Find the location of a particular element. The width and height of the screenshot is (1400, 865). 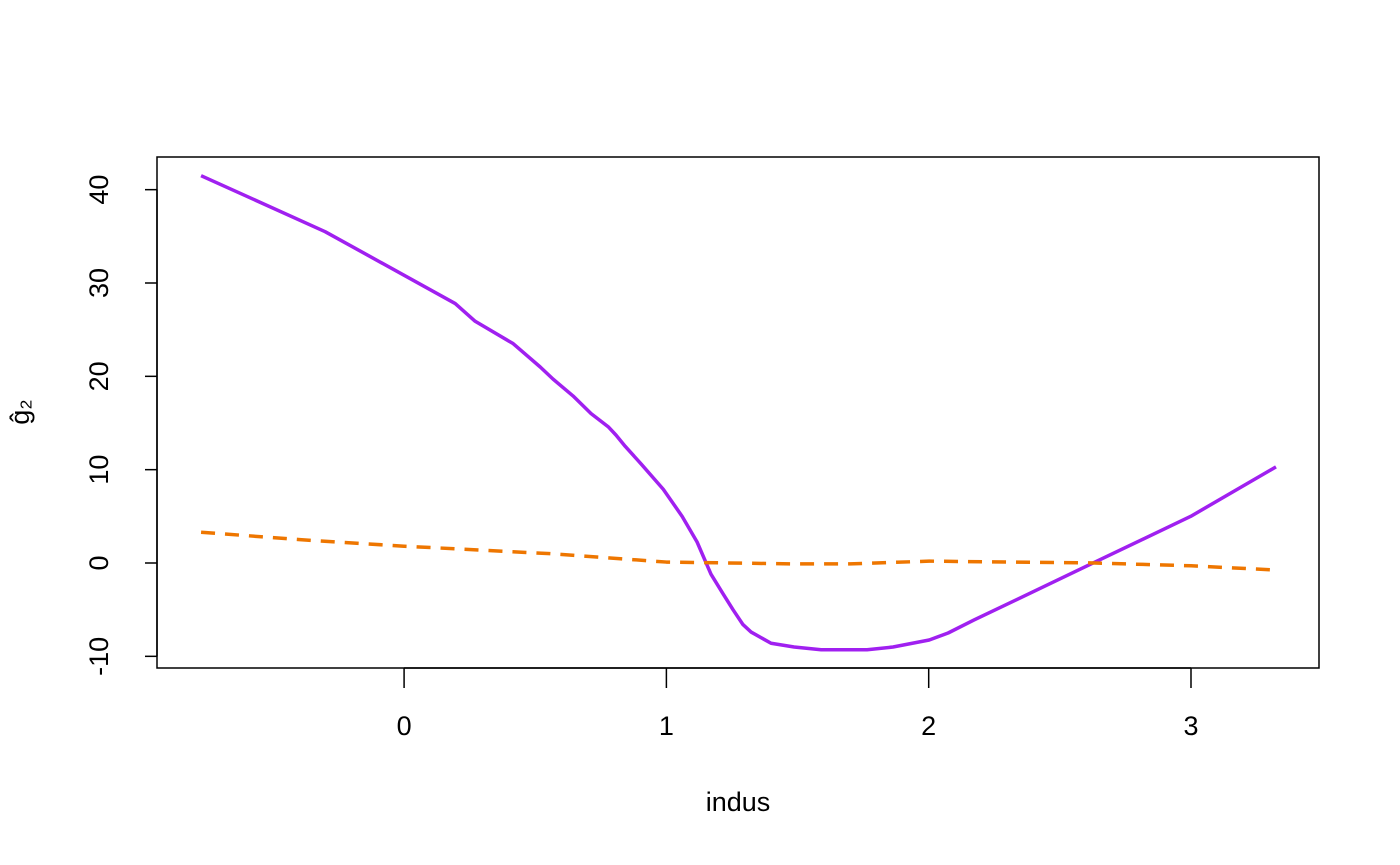

x-axis-label: indus is located at coordinates (738, 802).